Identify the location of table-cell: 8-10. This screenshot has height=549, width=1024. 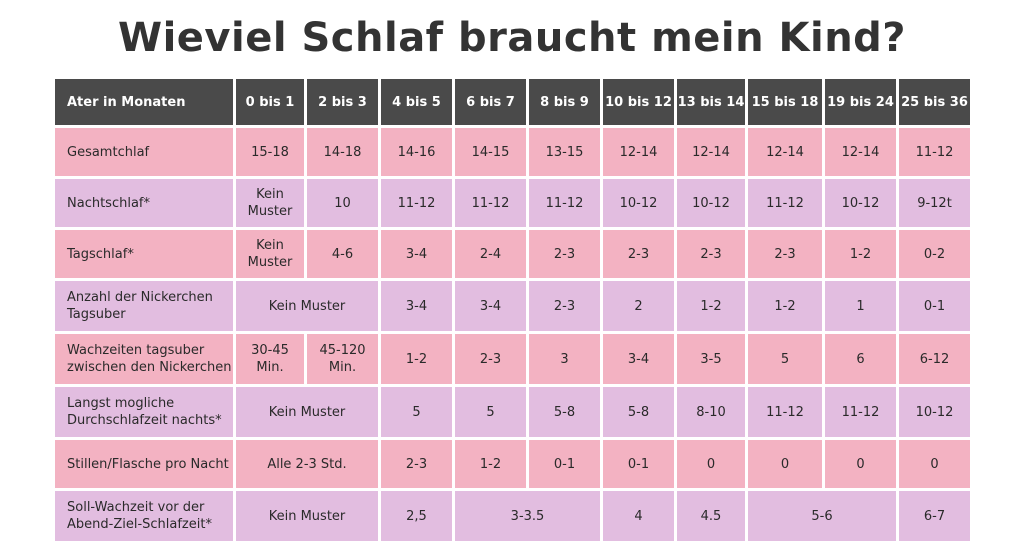
(711, 412).